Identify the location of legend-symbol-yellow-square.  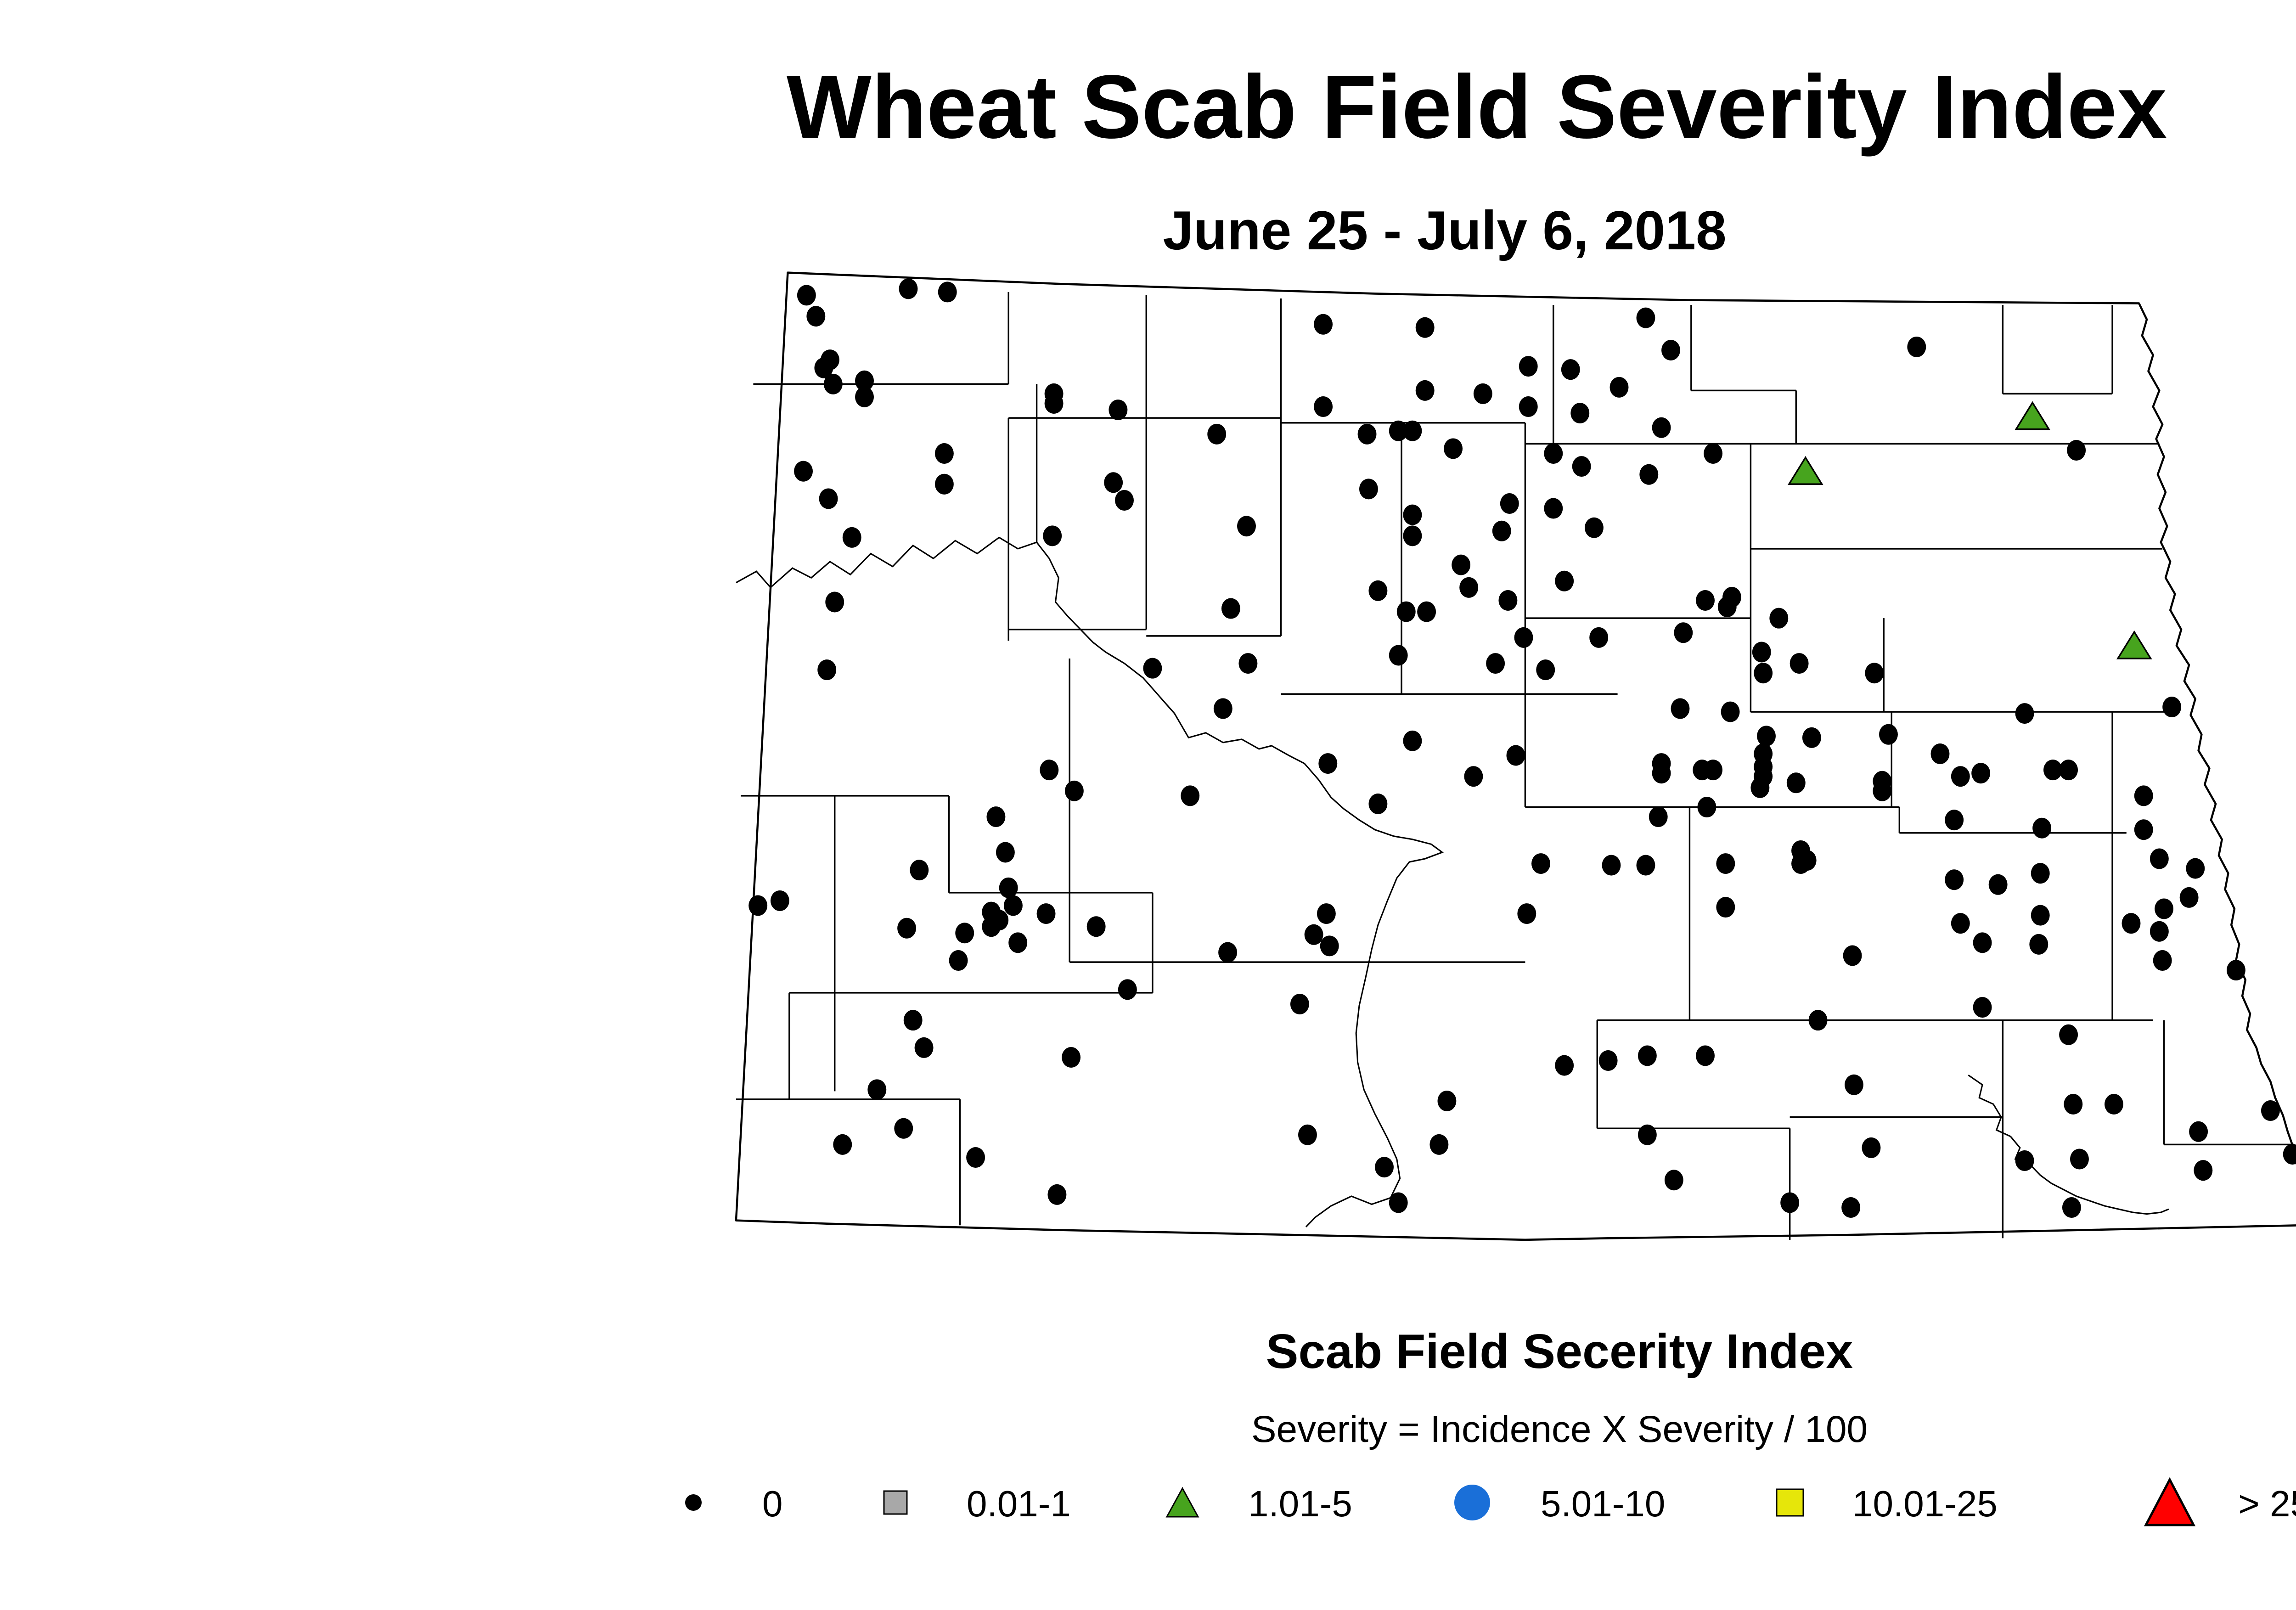
(1790, 1502).